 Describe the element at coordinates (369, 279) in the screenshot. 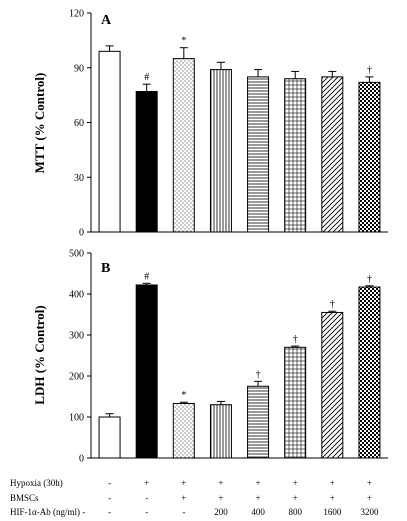

I see `significance-mark-b-8: †` at that location.